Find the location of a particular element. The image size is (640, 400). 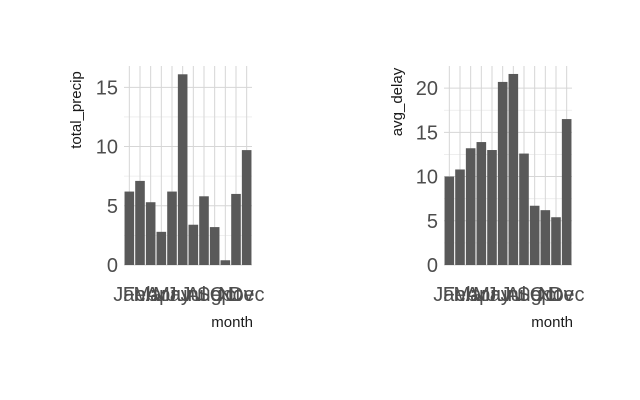

precip-x-tick-label: Feb is located at coordinates (140, 295).